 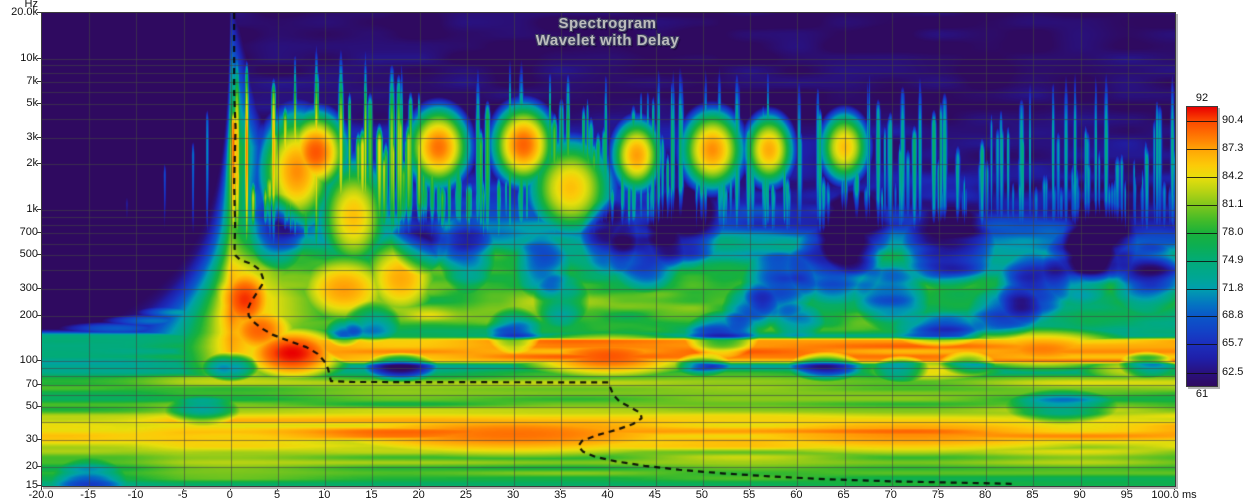 I want to click on x-tick-label: -5, so click(x=182, y=495).